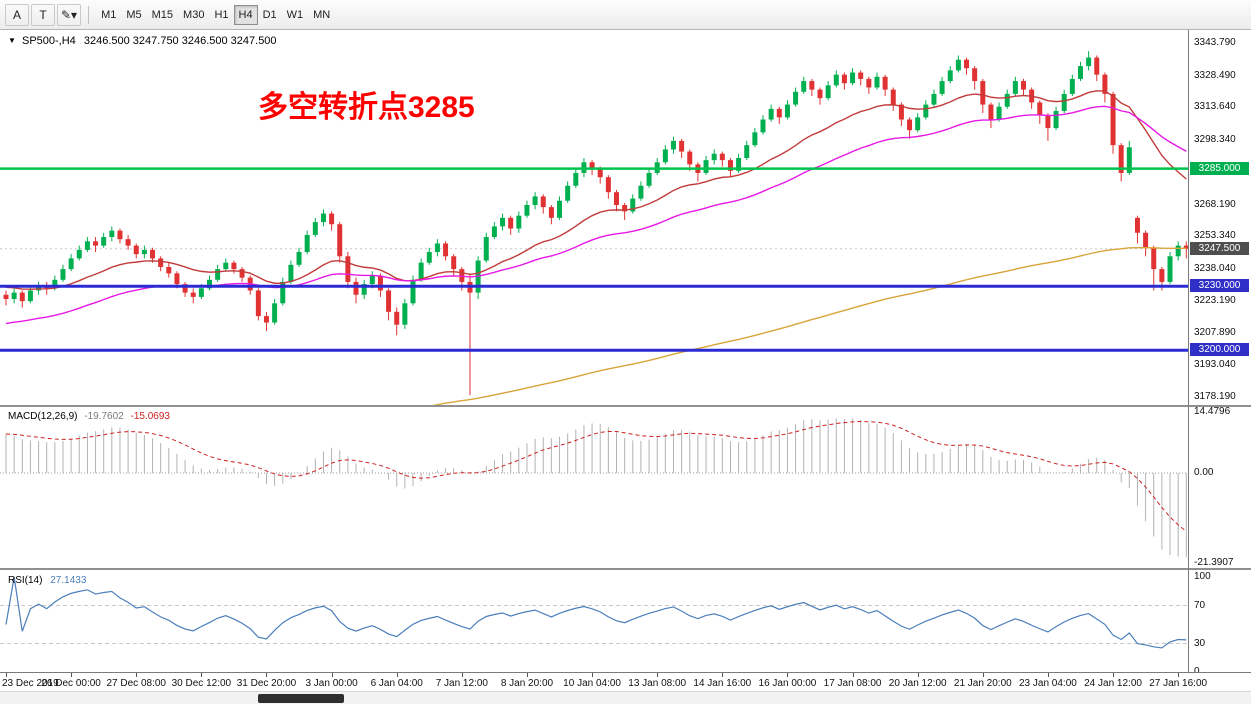 This screenshot has width=1251, height=704. What do you see at coordinates (89, 14) in the screenshot?
I see `toolbar-separator` at bounding box center [89, 14].